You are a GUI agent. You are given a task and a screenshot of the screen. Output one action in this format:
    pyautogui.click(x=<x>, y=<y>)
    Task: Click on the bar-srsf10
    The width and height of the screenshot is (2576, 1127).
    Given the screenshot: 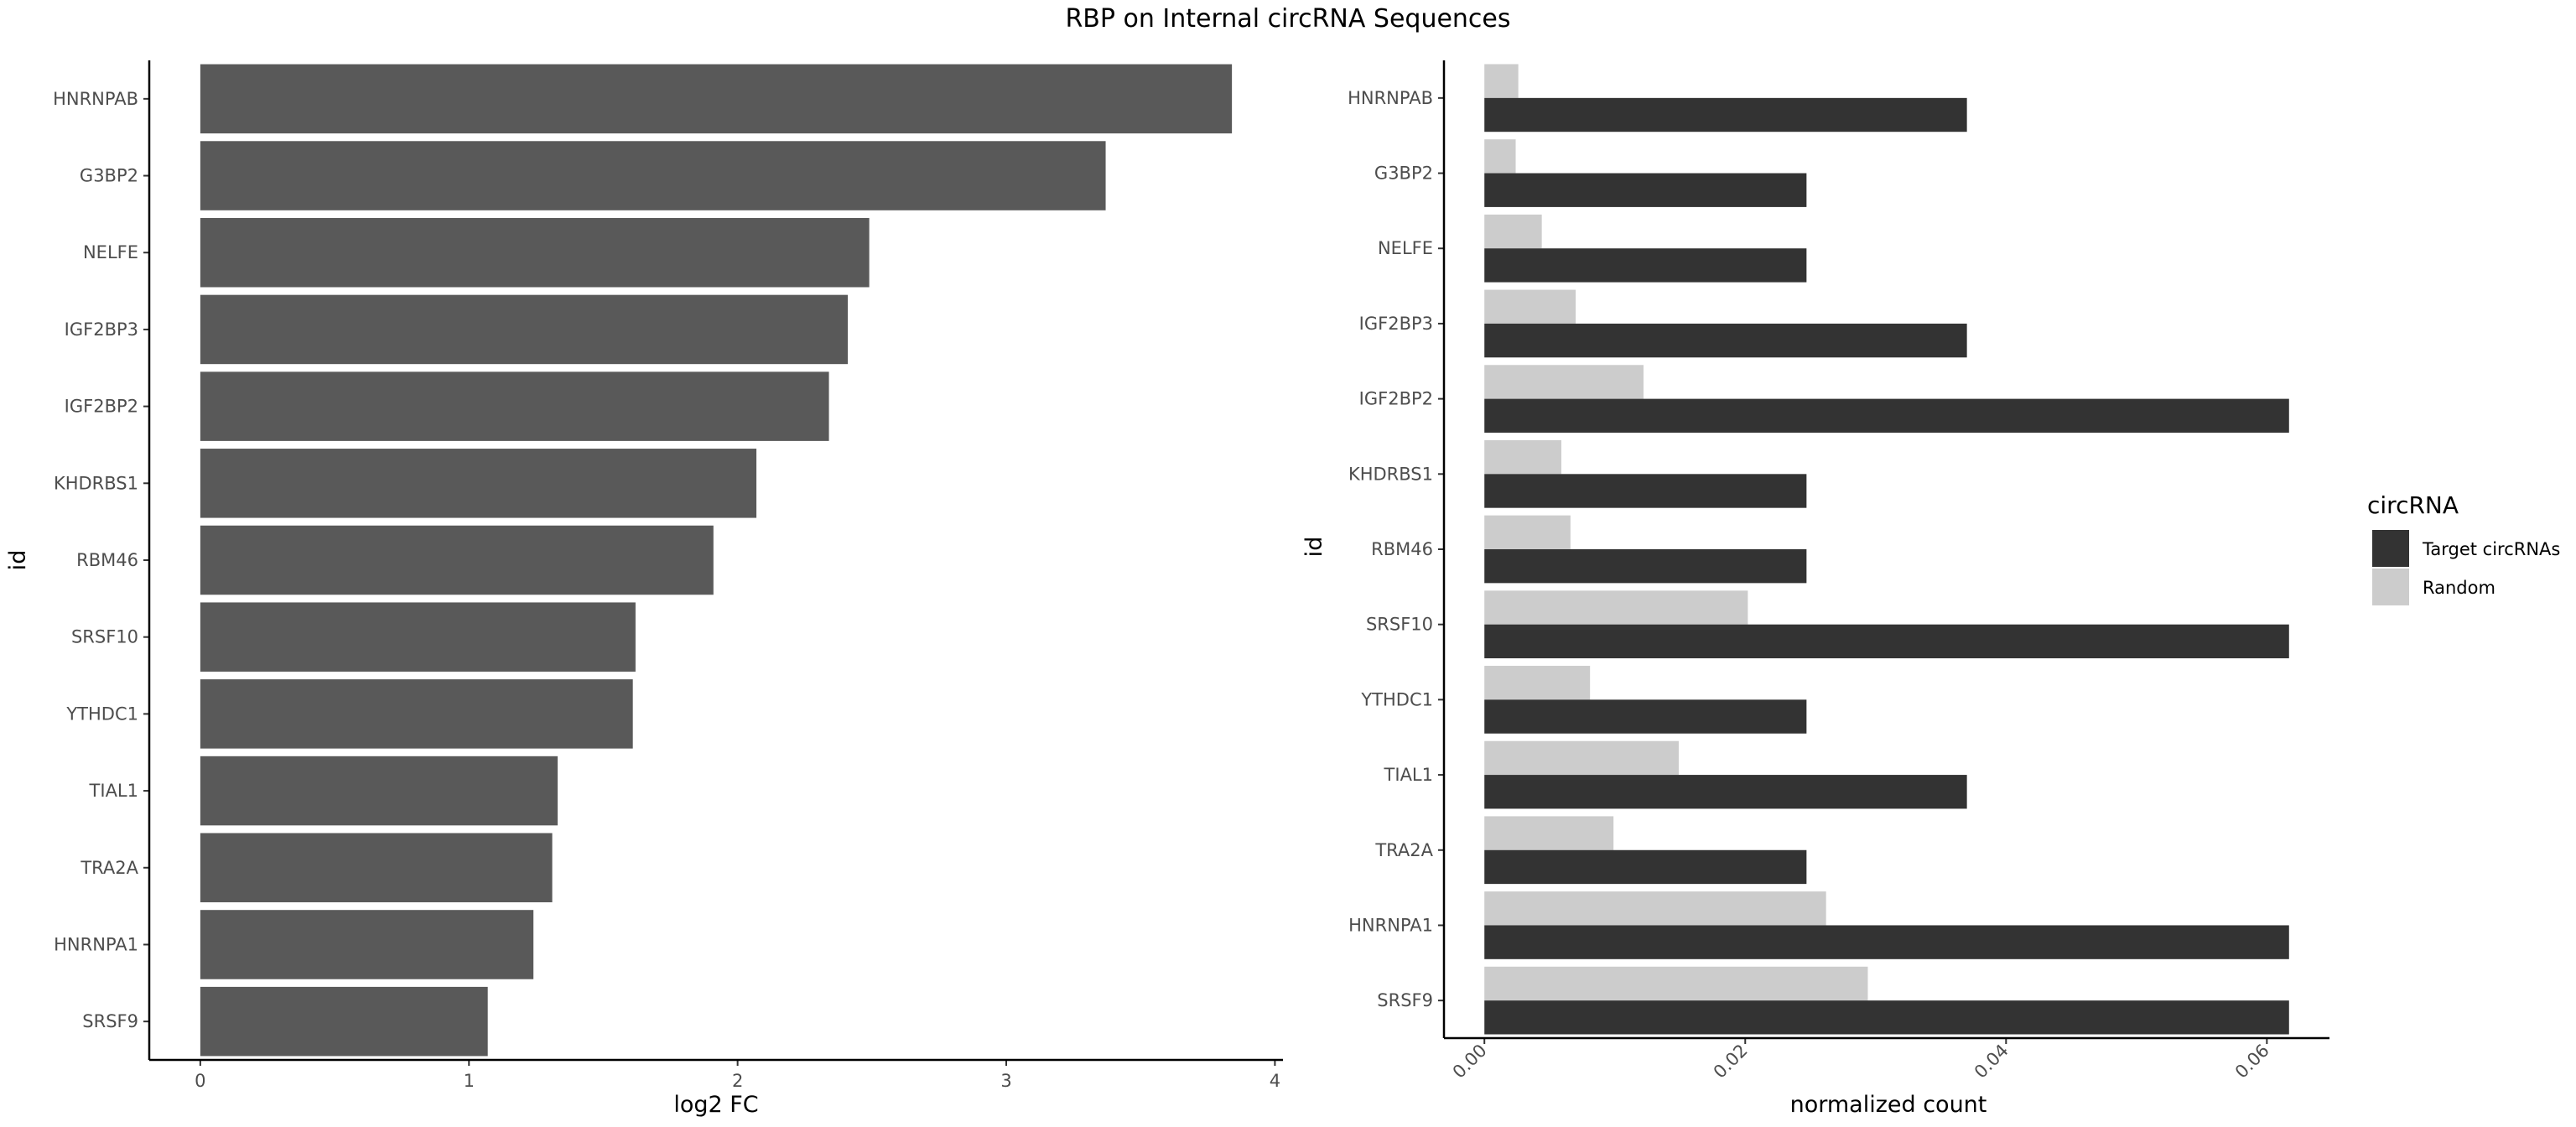 What is the action you would take?
    pyautogui.click(x=418, y=637)
    